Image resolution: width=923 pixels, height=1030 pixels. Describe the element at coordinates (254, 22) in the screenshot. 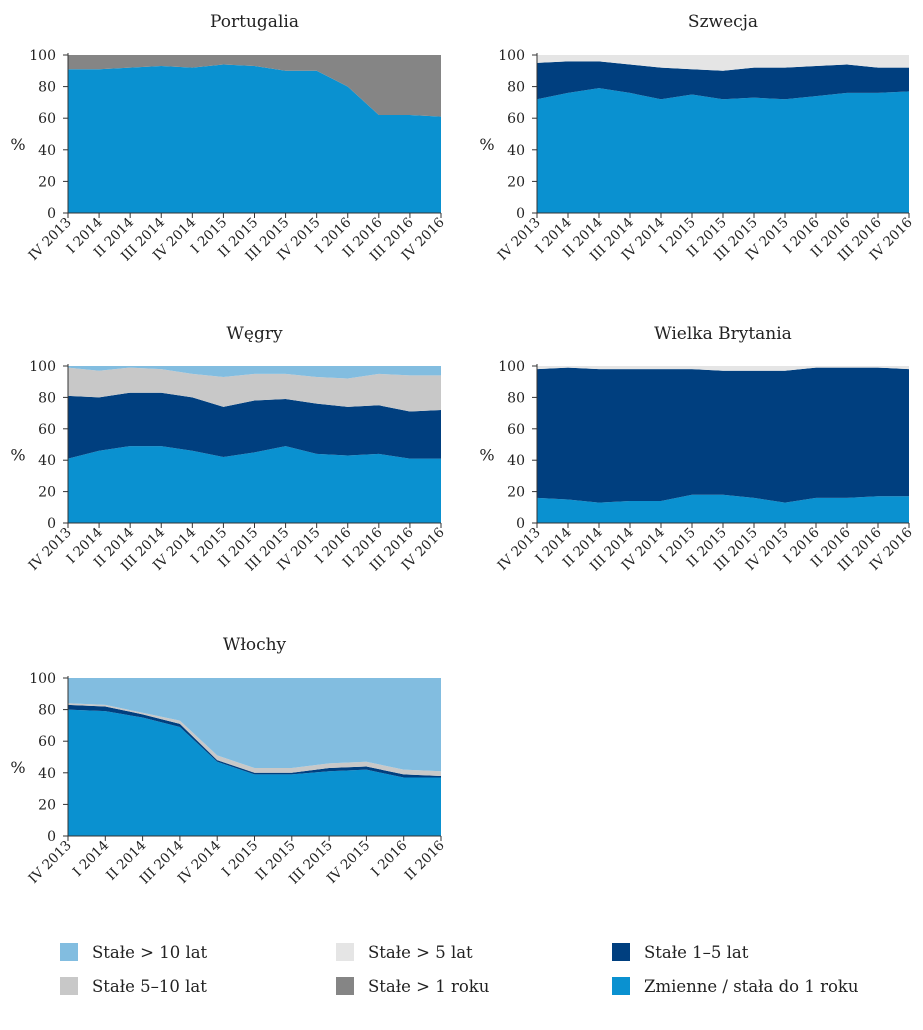

I see `chart-title: Portugalia` at that location.